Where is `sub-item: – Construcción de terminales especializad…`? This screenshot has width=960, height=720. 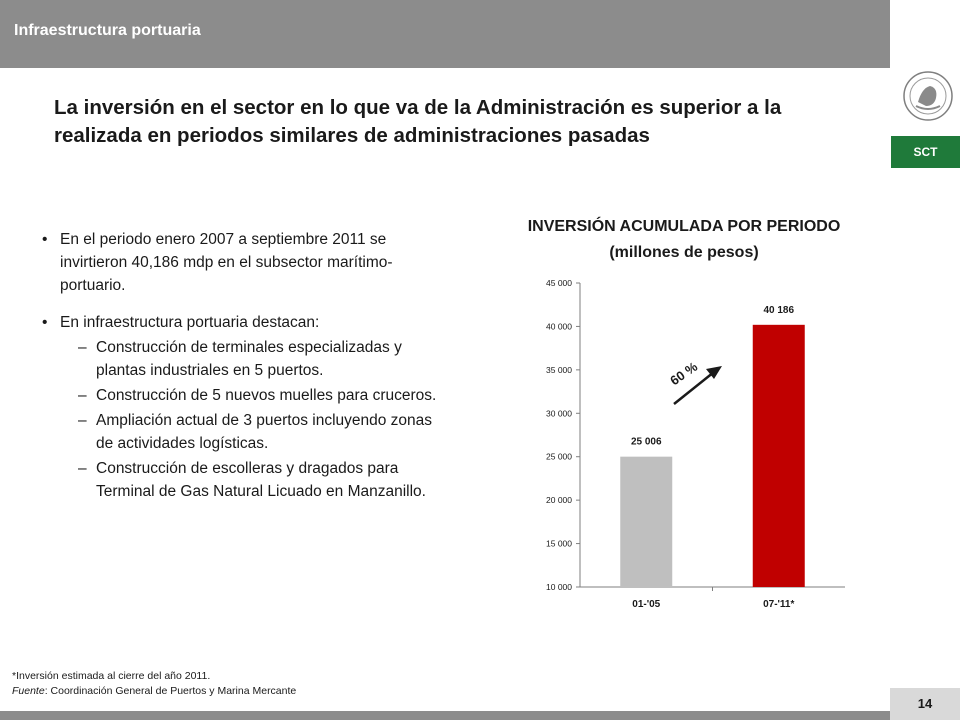 sub-item: – Construcción de terminales especializad… is located at coordinates (256, 359).